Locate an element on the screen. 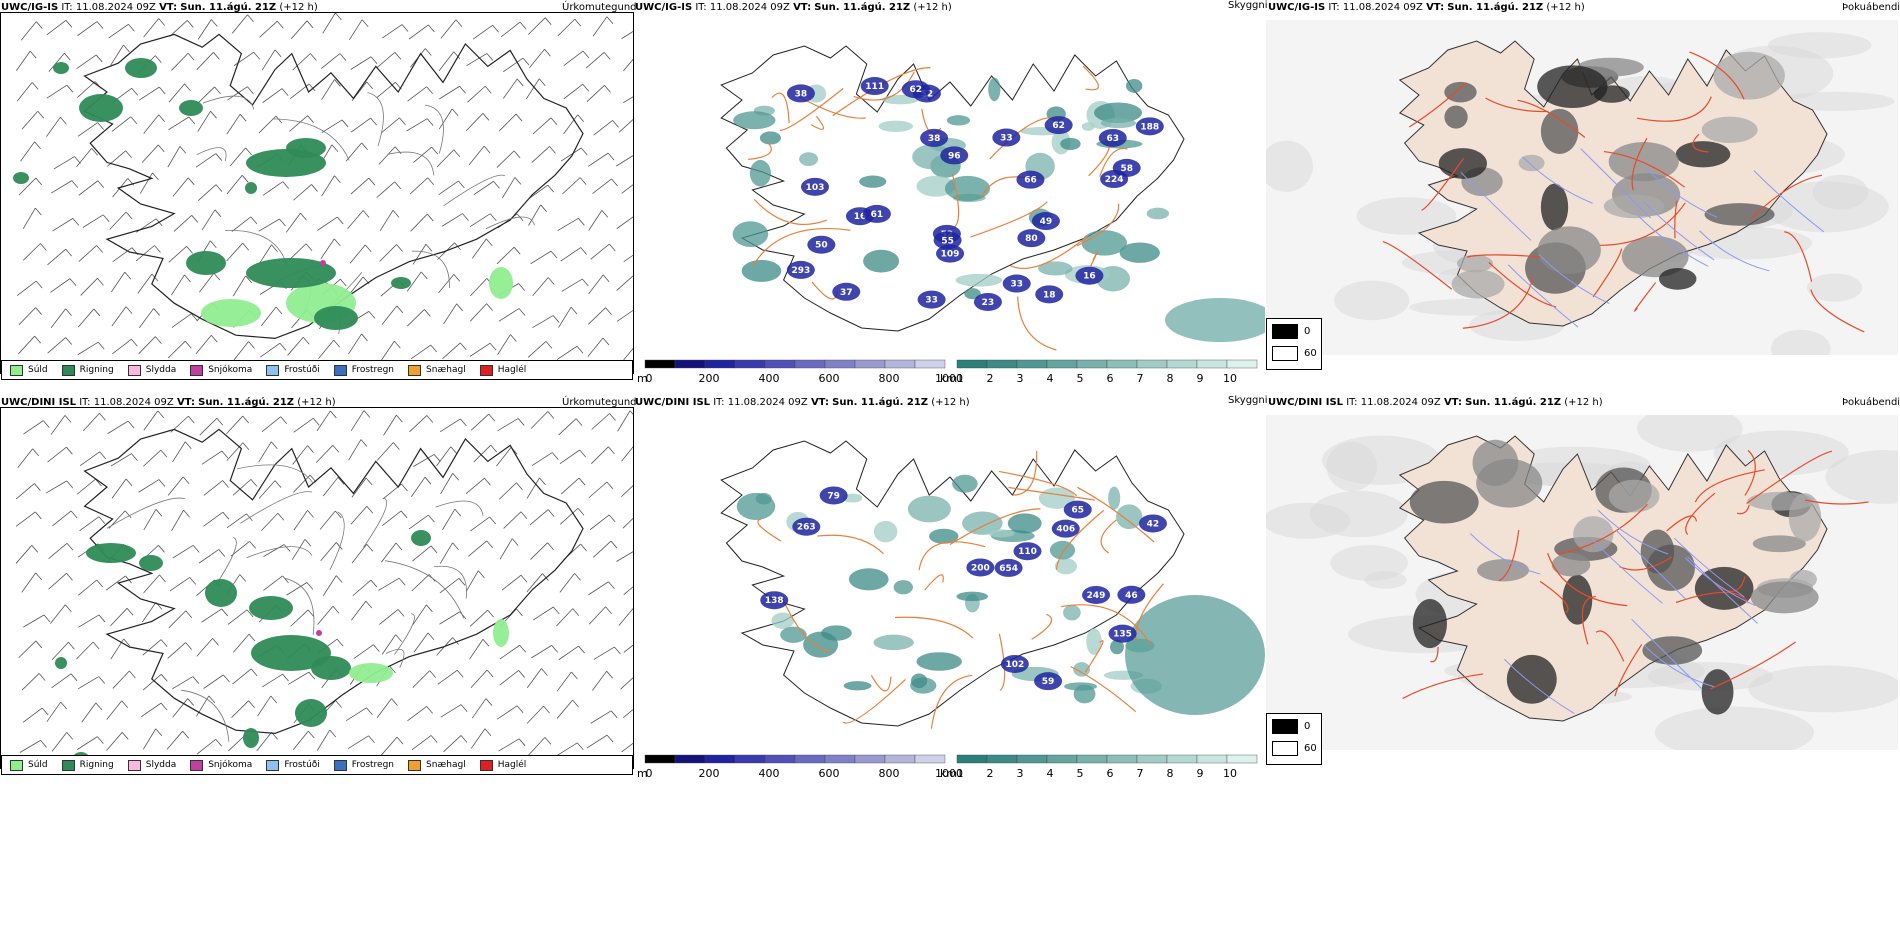 The height and width of the screenshot is (950, 1900). visibility-title: Skyggni is located at coordinates (1248, 5).